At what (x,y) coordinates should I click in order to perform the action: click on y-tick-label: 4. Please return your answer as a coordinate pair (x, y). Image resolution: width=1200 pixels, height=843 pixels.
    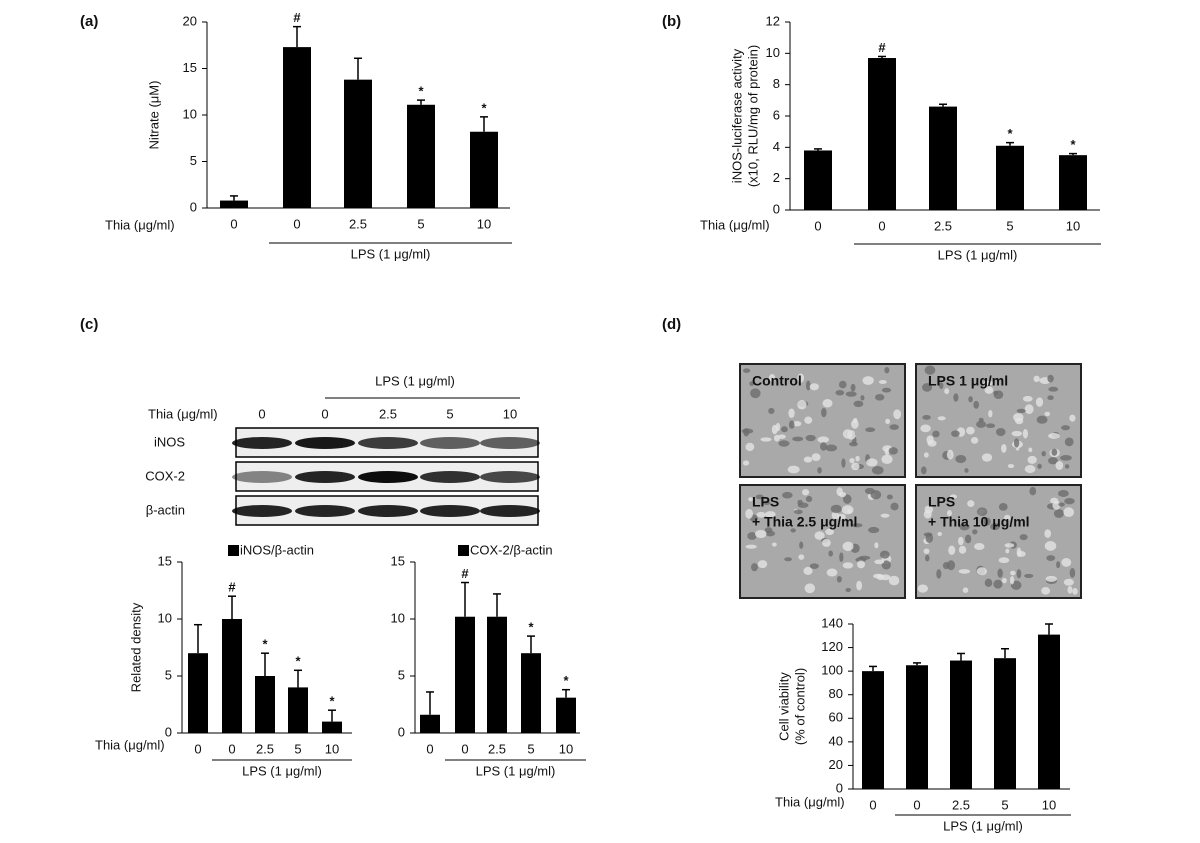
    Looking at the image, I should click on (776, 146).